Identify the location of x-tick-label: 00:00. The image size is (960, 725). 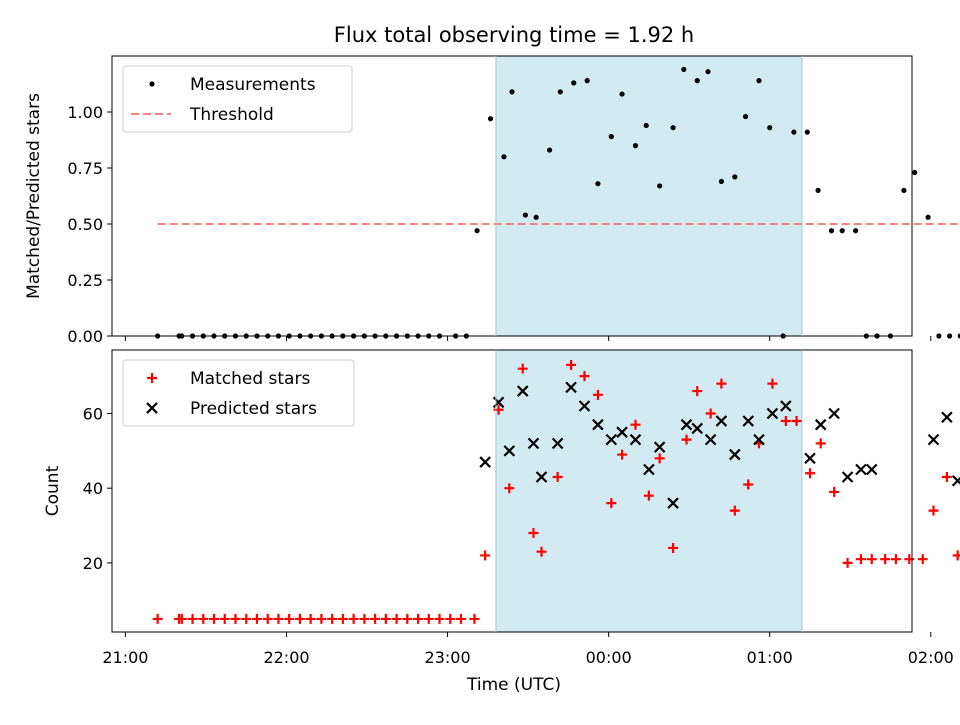
(609, 657).